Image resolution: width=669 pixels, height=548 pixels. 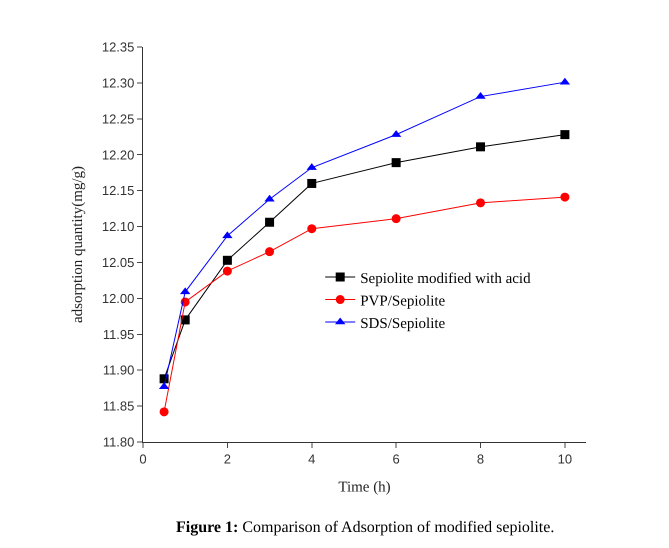 I want to click on y-tick-label: 12.05, so click(x=118, y=262).